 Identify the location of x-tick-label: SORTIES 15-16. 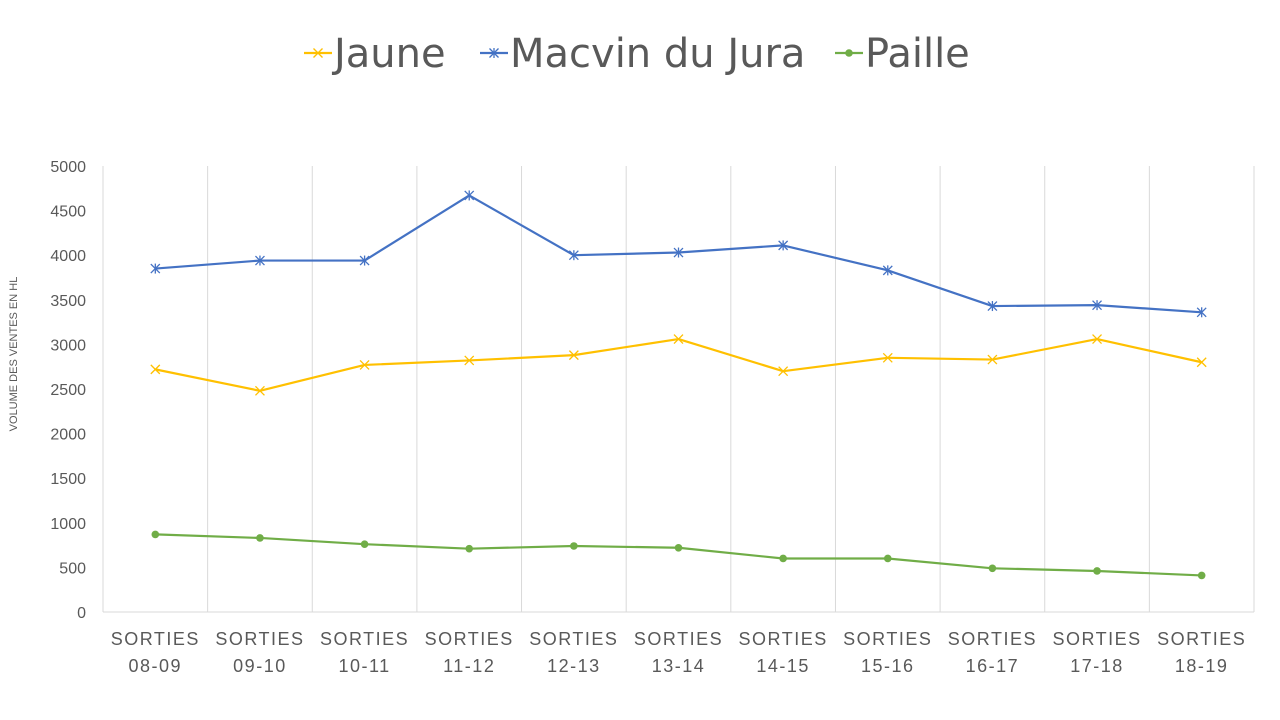
(887, 652).